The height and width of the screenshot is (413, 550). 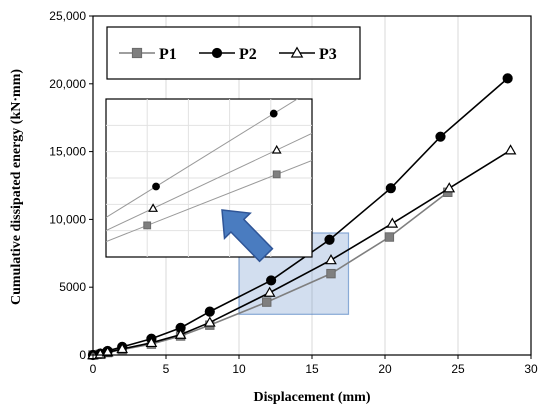 I want to click on x-axis-label: Displacement (mm), so click(x=311, y=397).